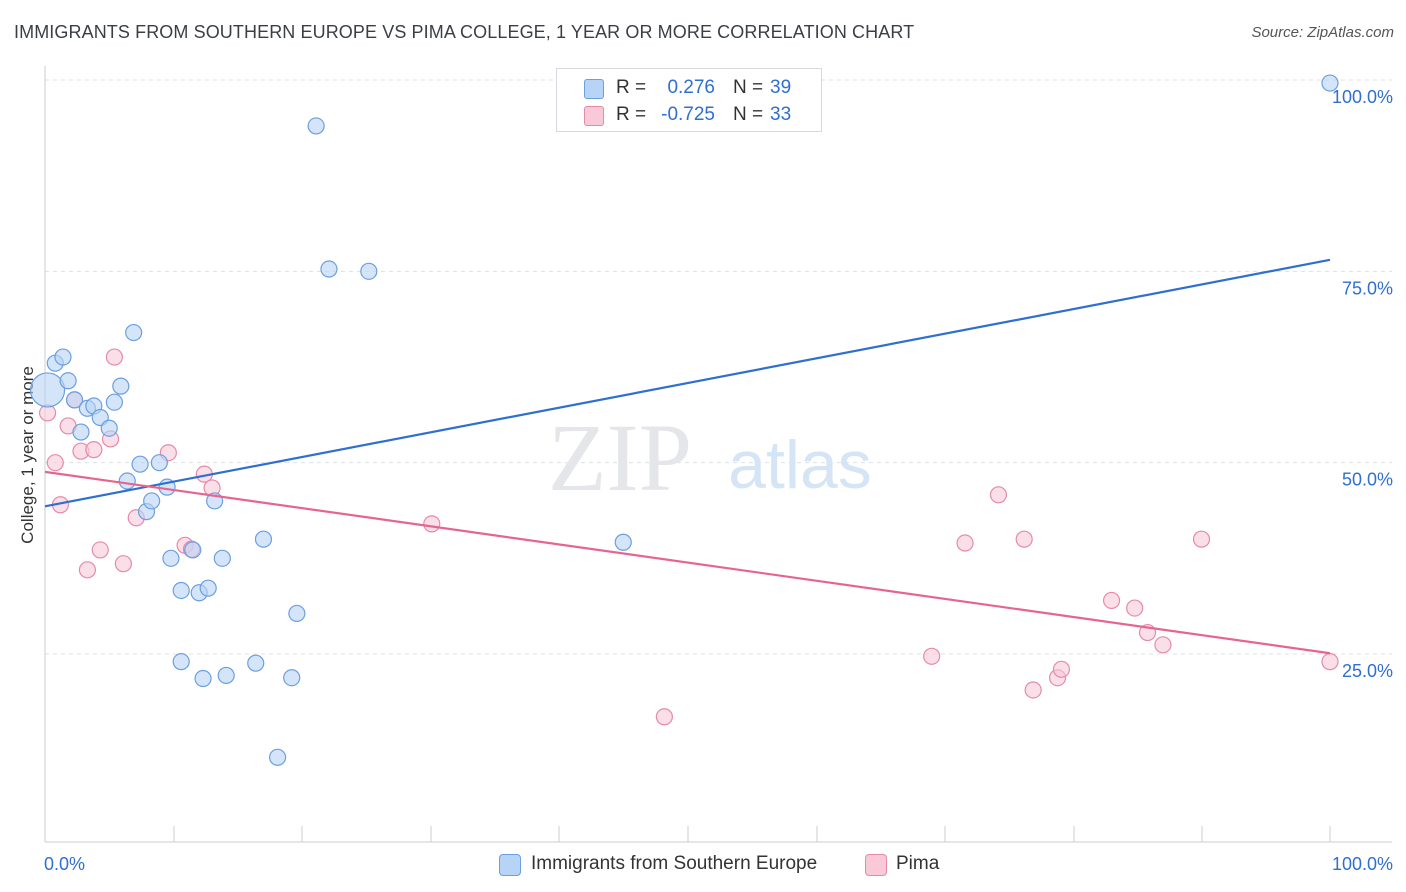 The width and height of the screenshot is (1406, 892). I want to click on watermark-zip: ZIP, so click(620, 457).